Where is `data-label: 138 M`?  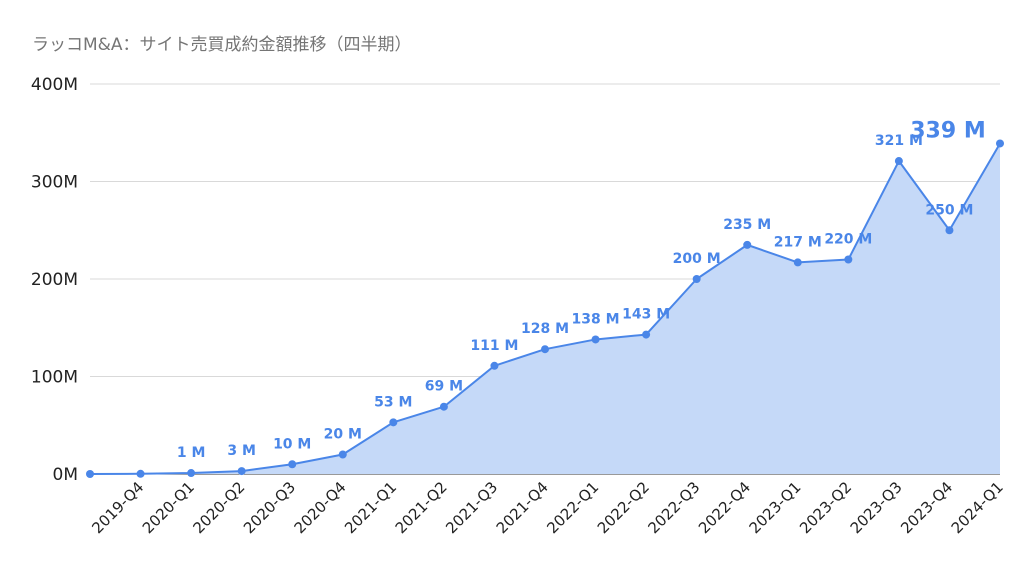 data-label: 138 M is located at coordinates (596, 319).